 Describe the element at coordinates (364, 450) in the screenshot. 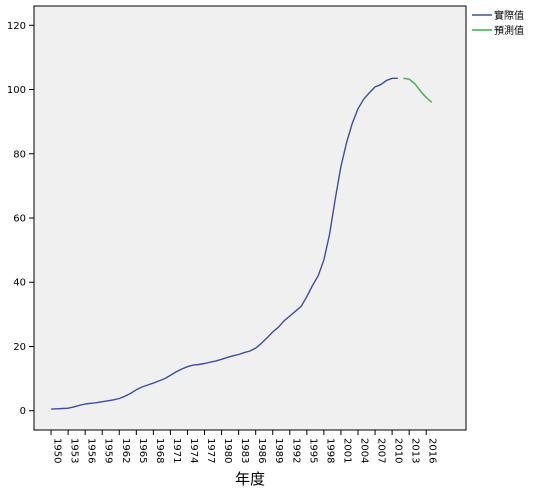

I see `x-tick-label: 2004` at that location.